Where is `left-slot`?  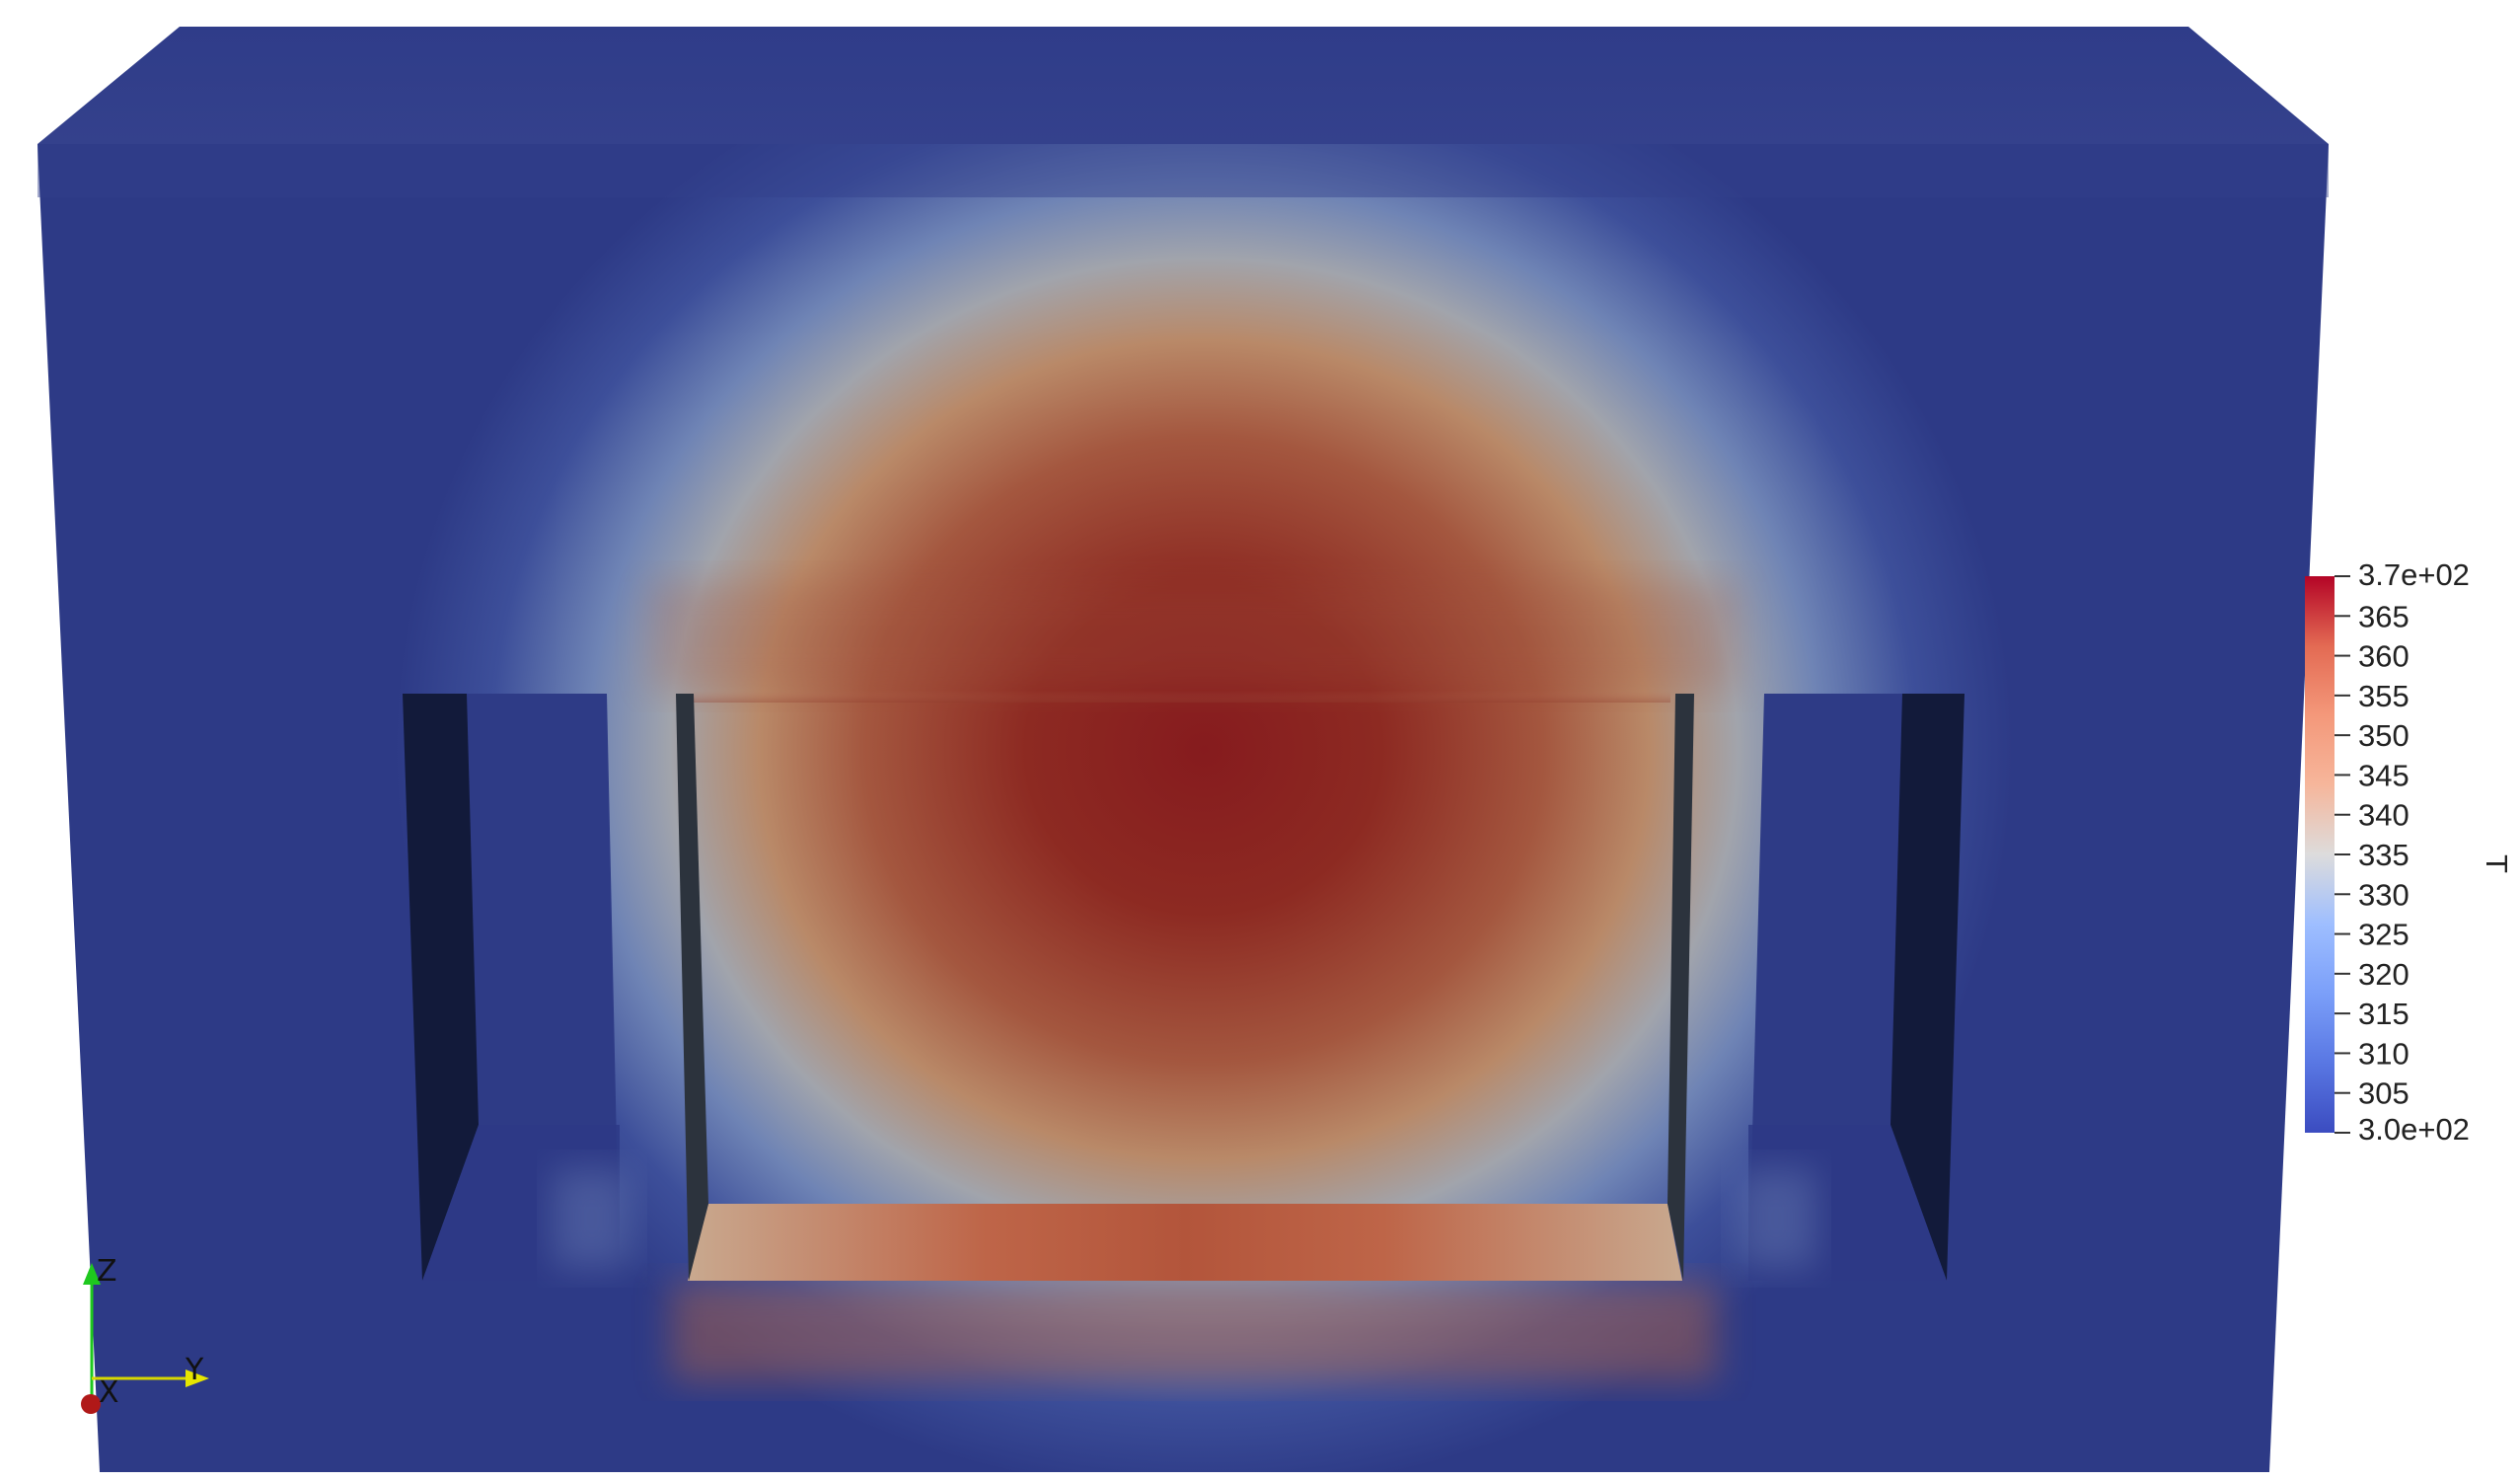 left-slot is located at coordinates (517, 987).